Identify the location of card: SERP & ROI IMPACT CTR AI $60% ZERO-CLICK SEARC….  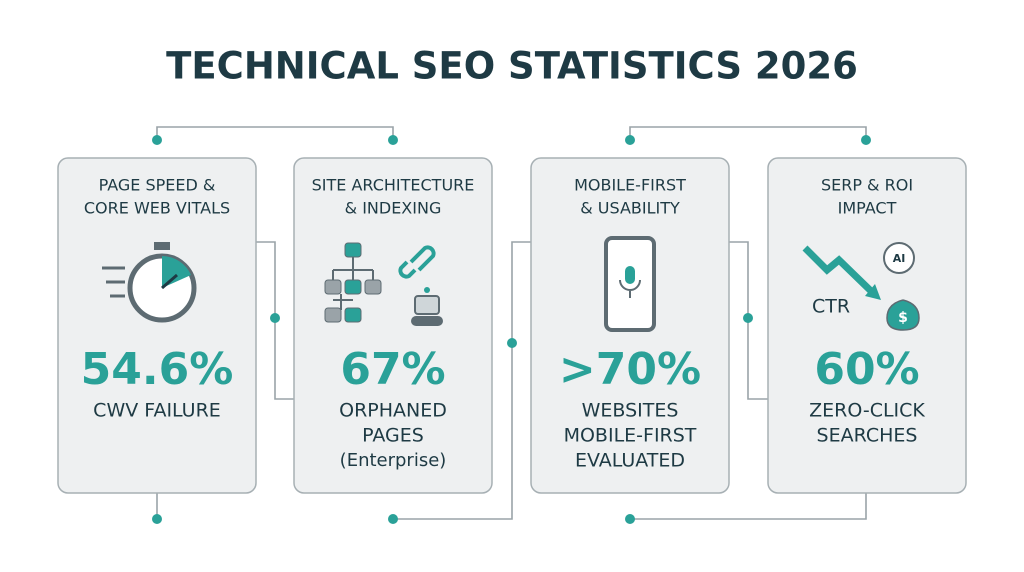
(867, 325).